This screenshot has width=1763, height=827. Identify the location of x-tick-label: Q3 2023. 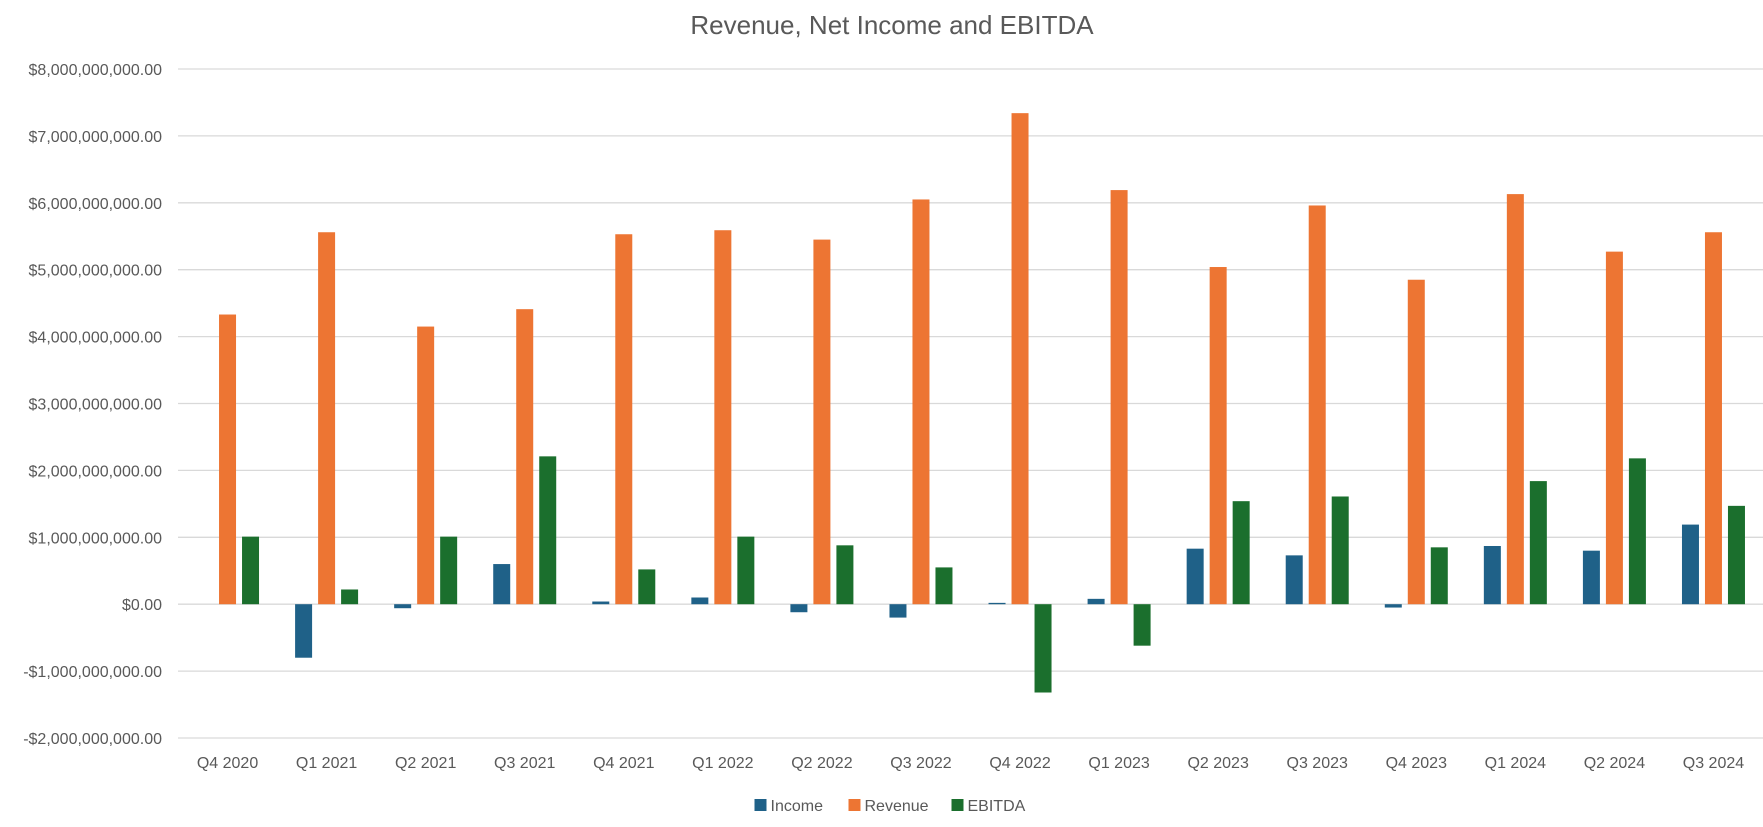
(1317, 763).